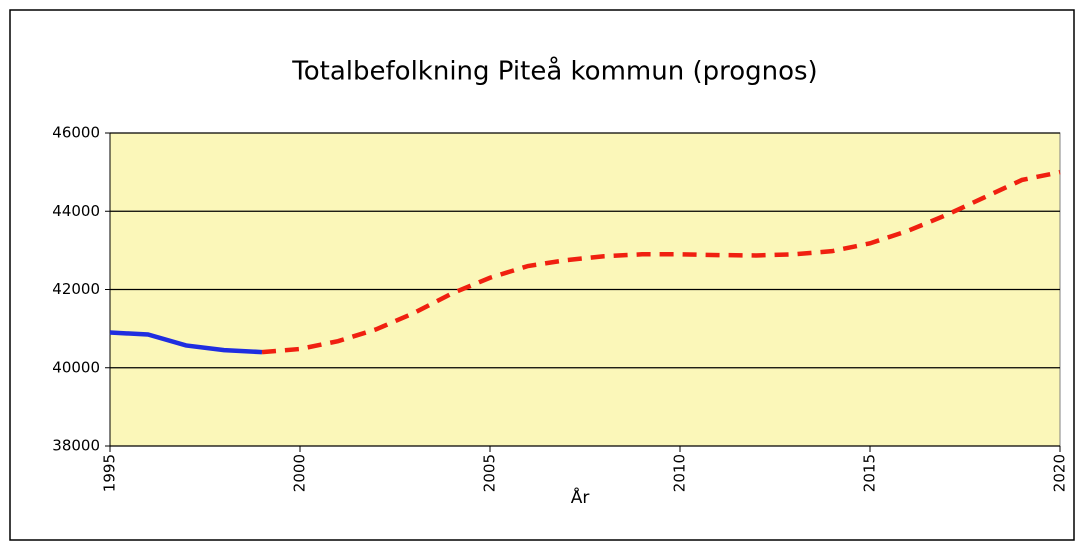 Image resolution: width=1082 pixels, height=543 pixels. Describe the element at coordinates (1060, 473) in the screenshot. I see `x-tick-label: 2020` at that location.